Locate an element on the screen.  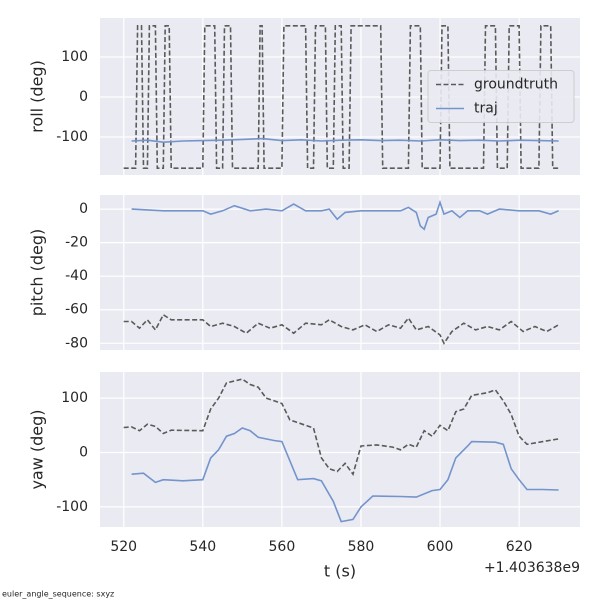
legend-label: groundtruth is located at coordinates (516, 85).